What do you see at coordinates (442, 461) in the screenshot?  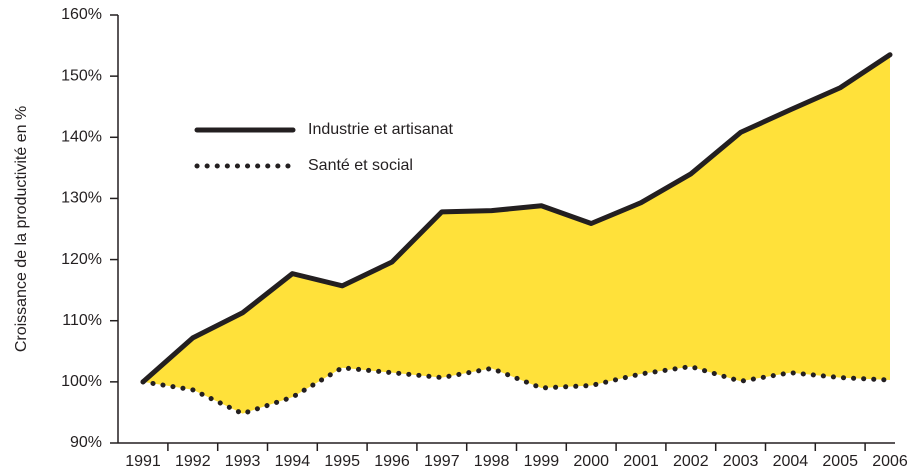 I see `x-tick-label: 1997` at bounding box center [442, 461].